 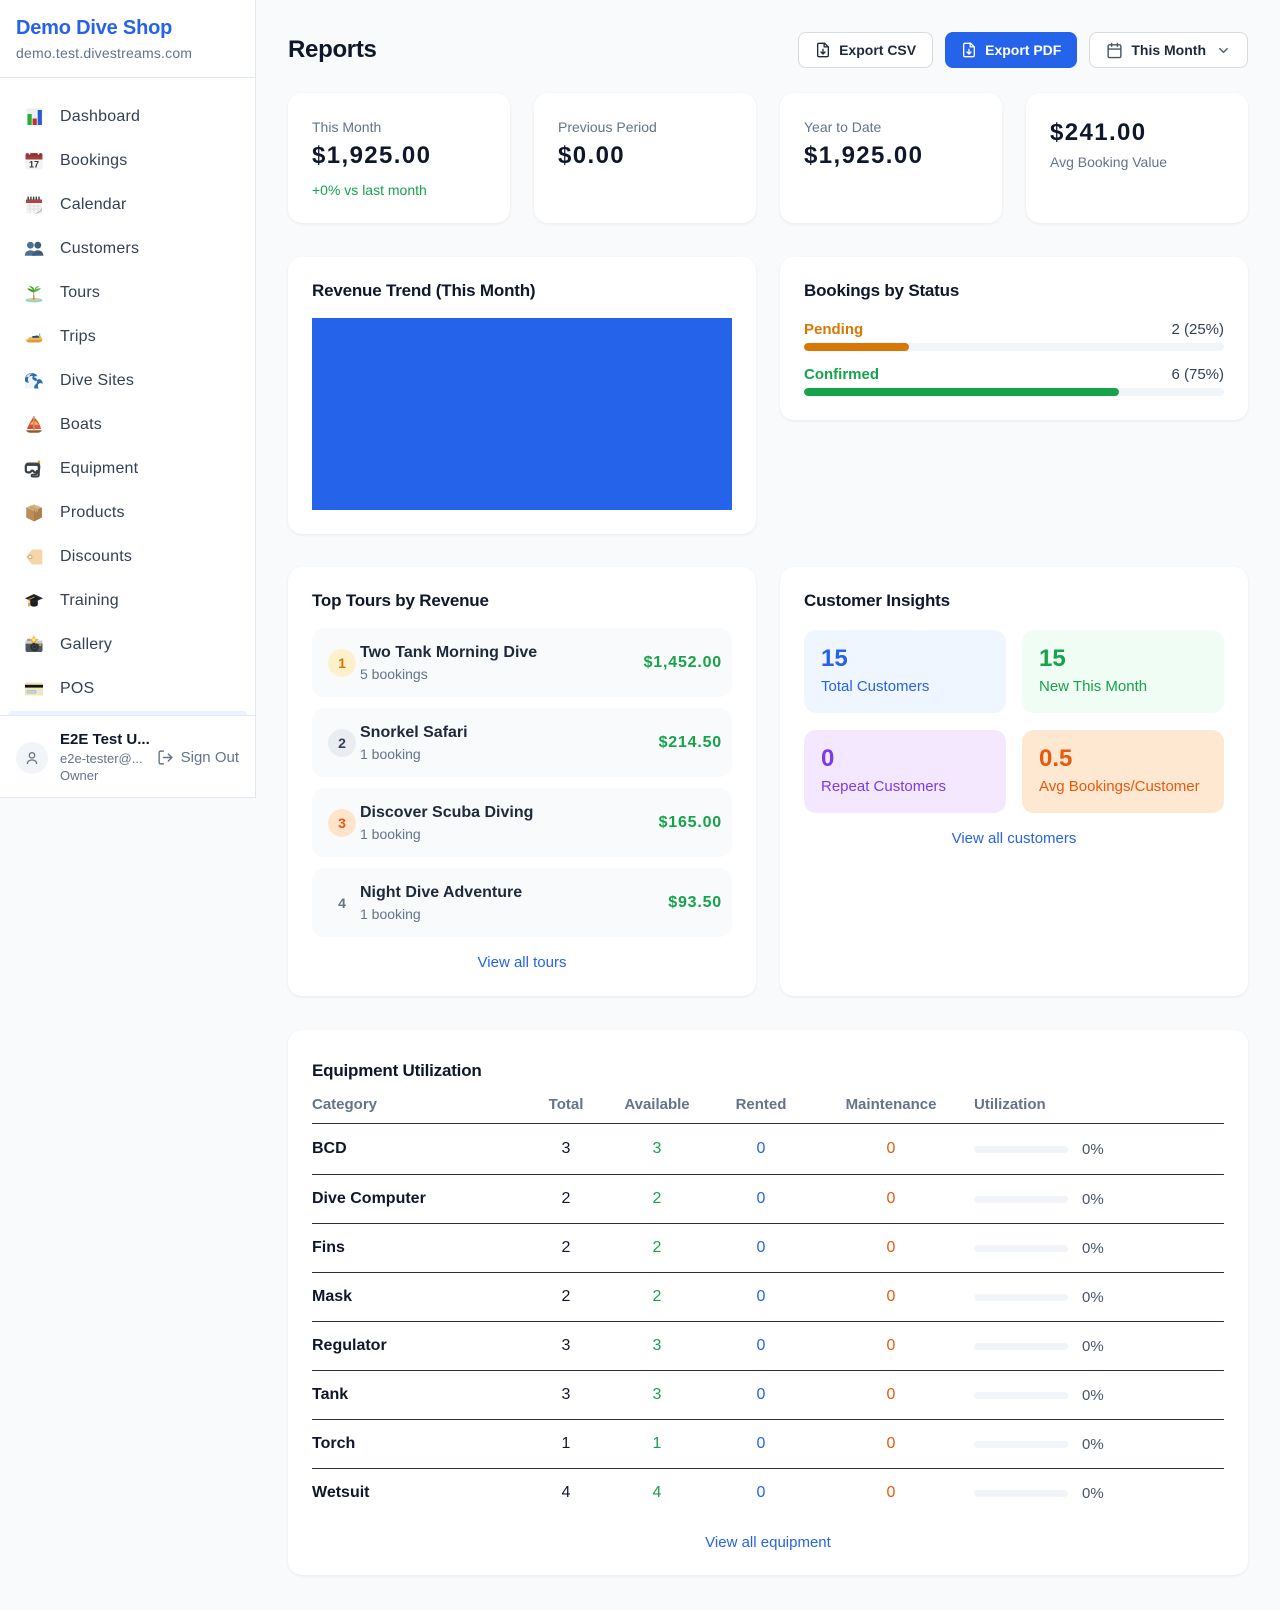 I want to click on svg-text: 17, so click(x=34, y=165).